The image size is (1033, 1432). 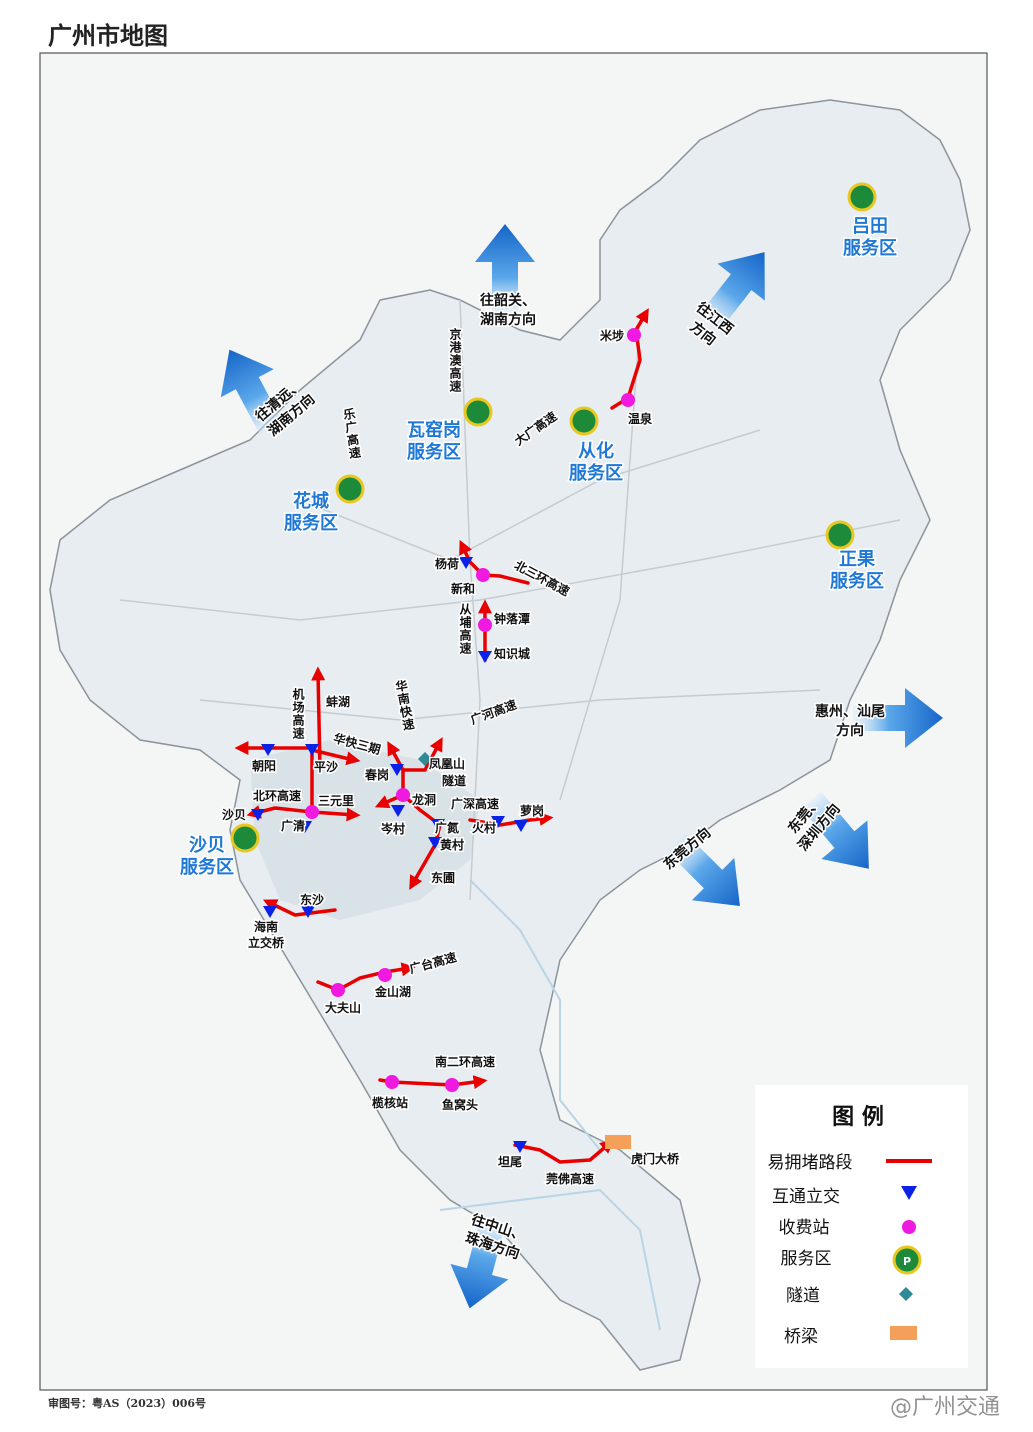 I want to click on place-label: 萝岗, so click(x=532, y=810).